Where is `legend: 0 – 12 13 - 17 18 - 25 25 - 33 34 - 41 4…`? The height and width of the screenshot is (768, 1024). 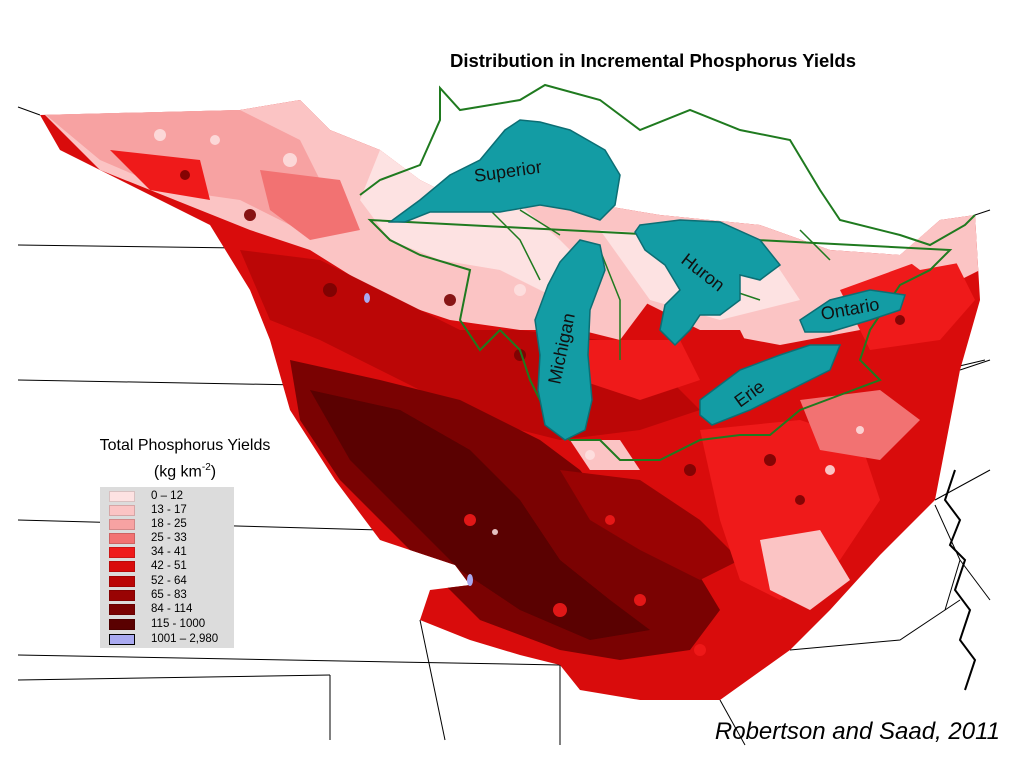 legend: 0 – 12 13 - 17 18 - 25 25 - 33 34 - 41 4… is located at coordinates (167, 567).